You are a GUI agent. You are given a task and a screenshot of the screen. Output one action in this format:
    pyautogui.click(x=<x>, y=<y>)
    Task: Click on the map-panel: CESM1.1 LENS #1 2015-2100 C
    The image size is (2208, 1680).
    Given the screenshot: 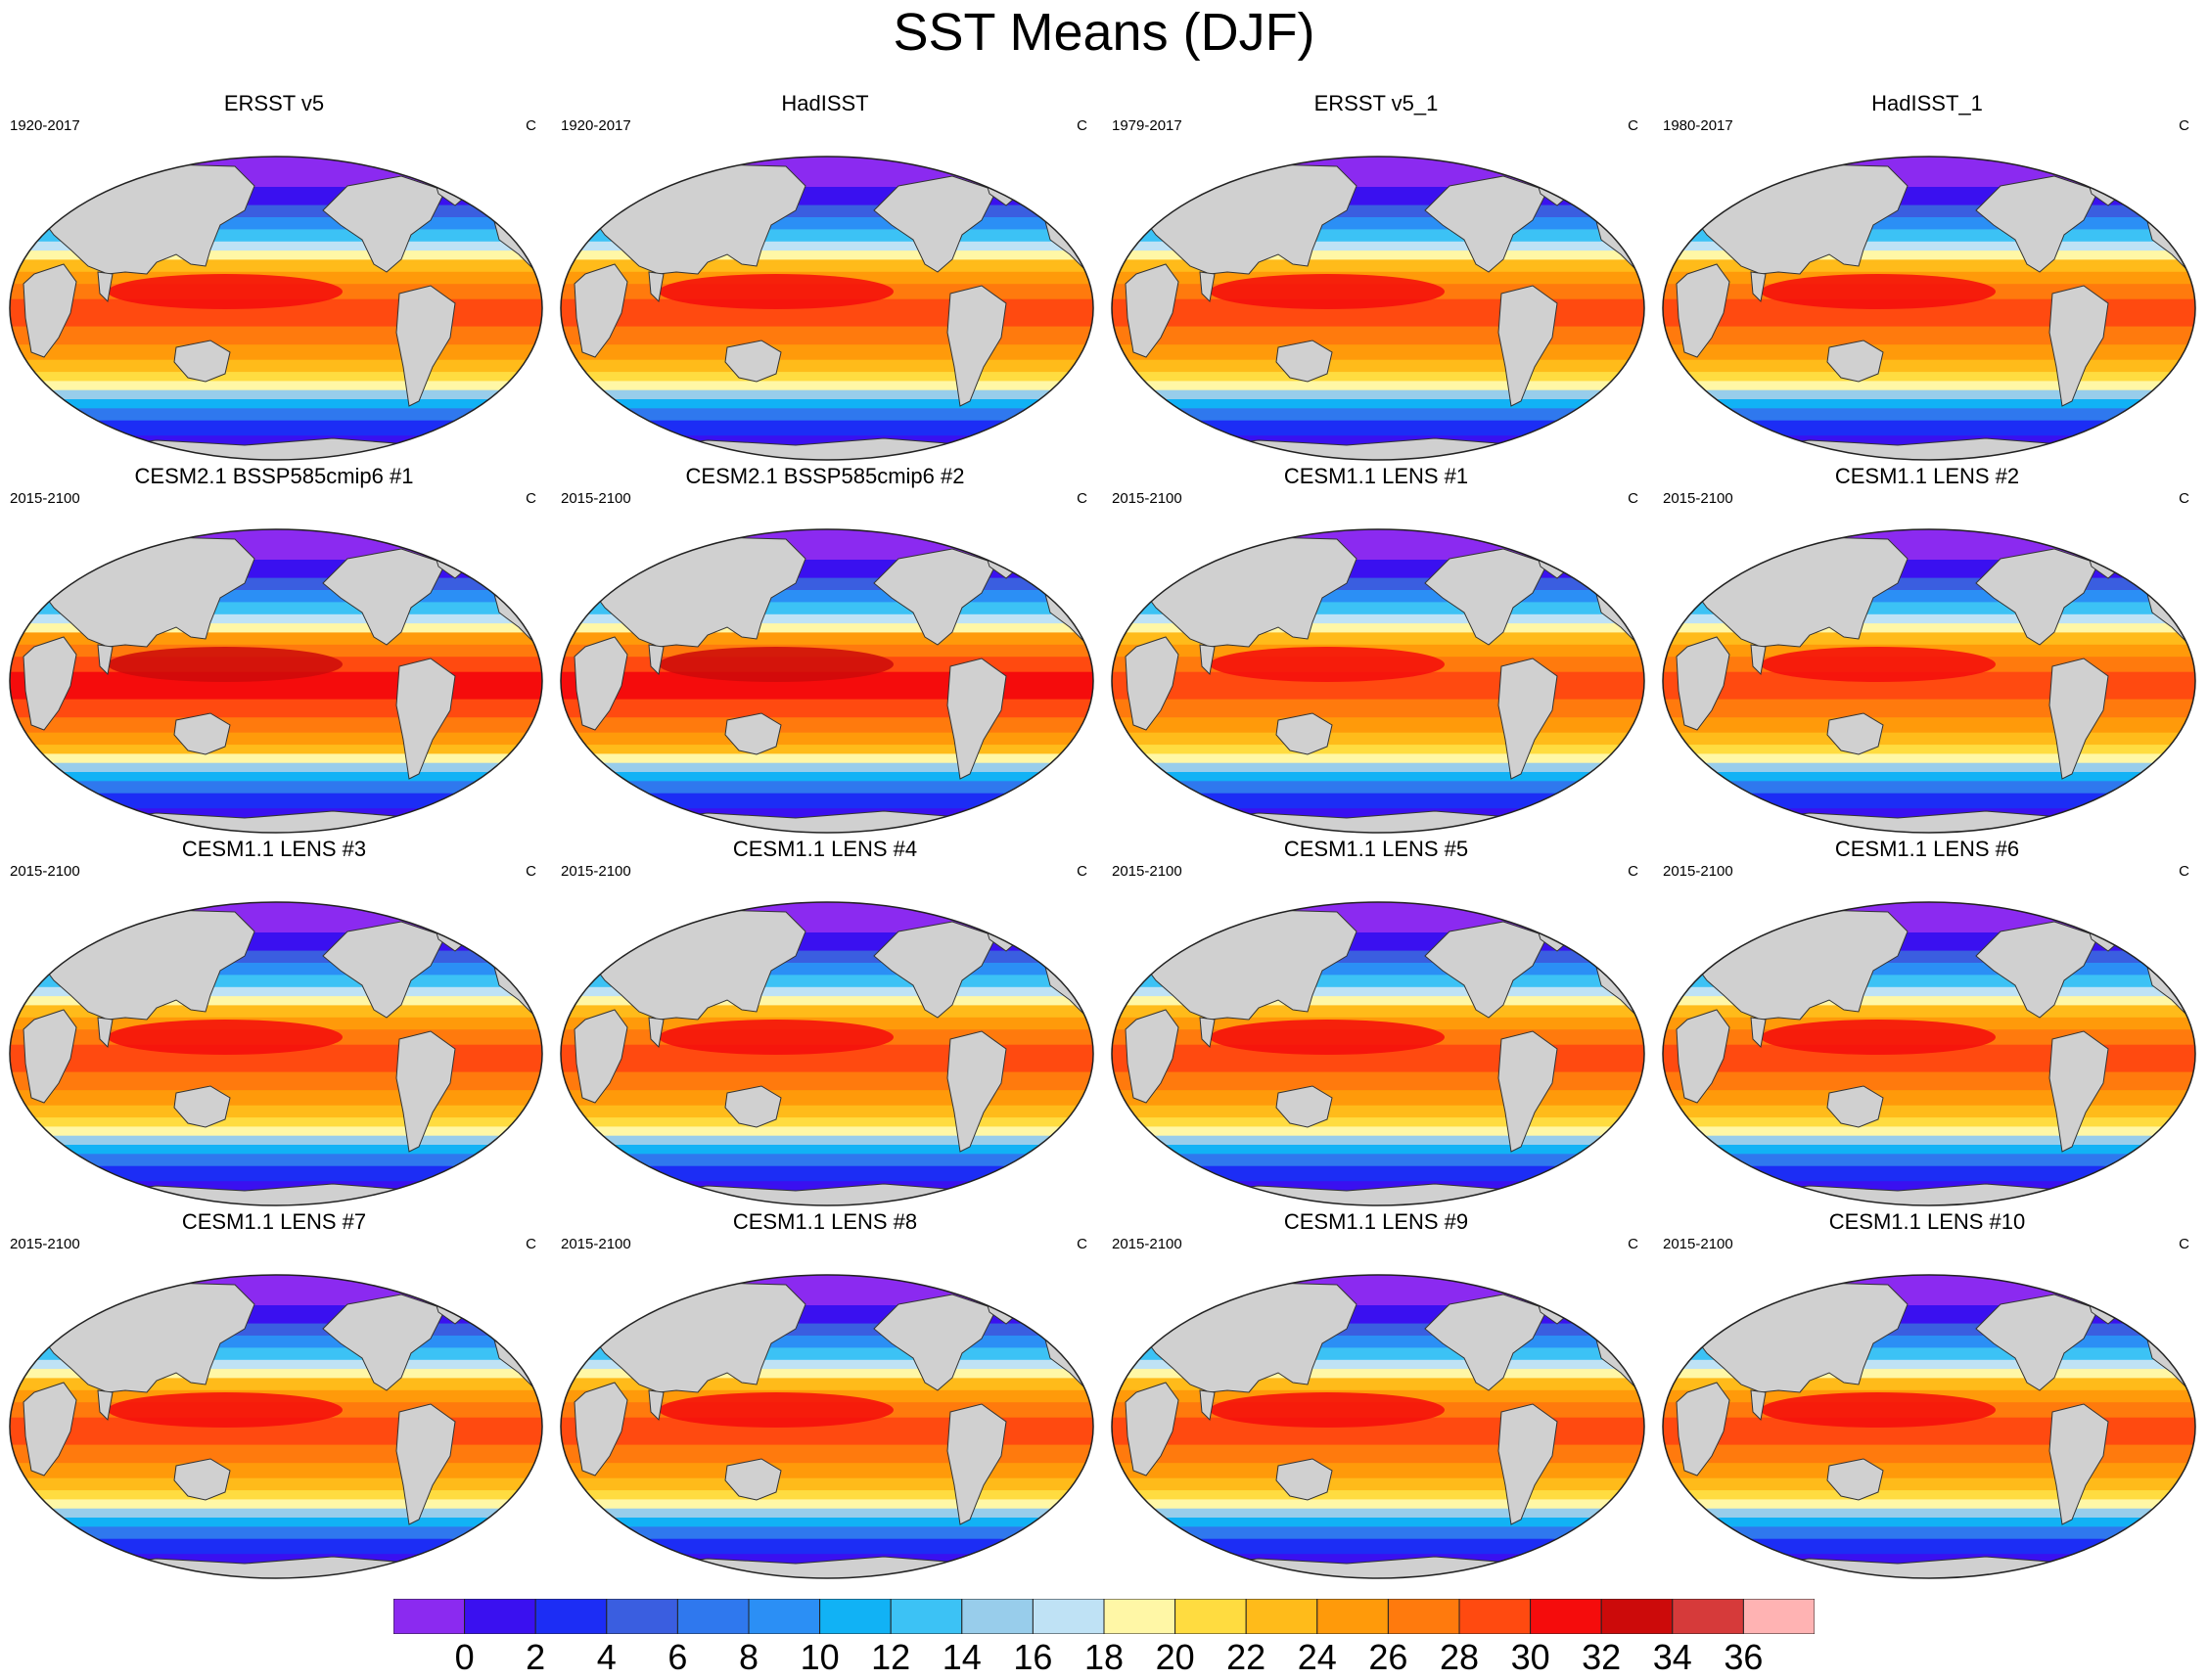 What is the action you would take?
    pyautogui.click(x=1376, y=650)
    